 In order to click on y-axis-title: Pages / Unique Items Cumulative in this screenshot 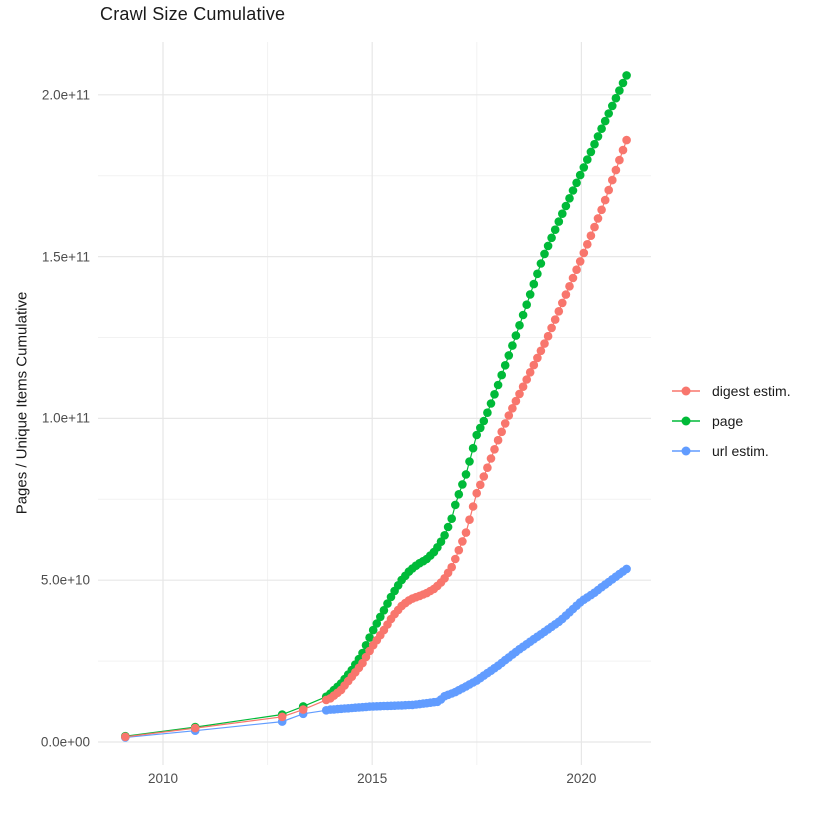, I will do `click(22, 403)`.